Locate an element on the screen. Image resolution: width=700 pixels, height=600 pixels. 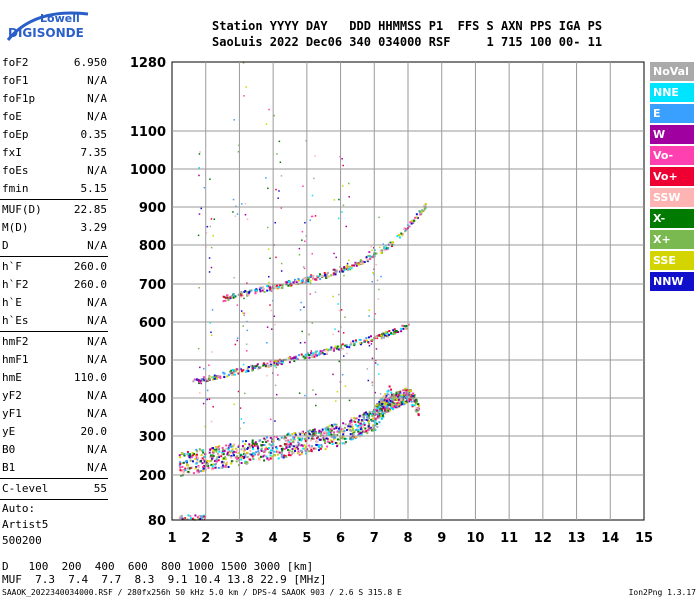
auto-code: 500200 is located at coordinates (22, 540).